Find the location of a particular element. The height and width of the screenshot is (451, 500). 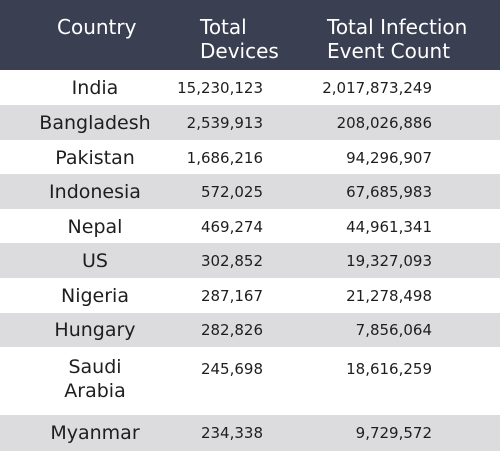

country-cell: Nigeria is located at coordinates (95, 296).